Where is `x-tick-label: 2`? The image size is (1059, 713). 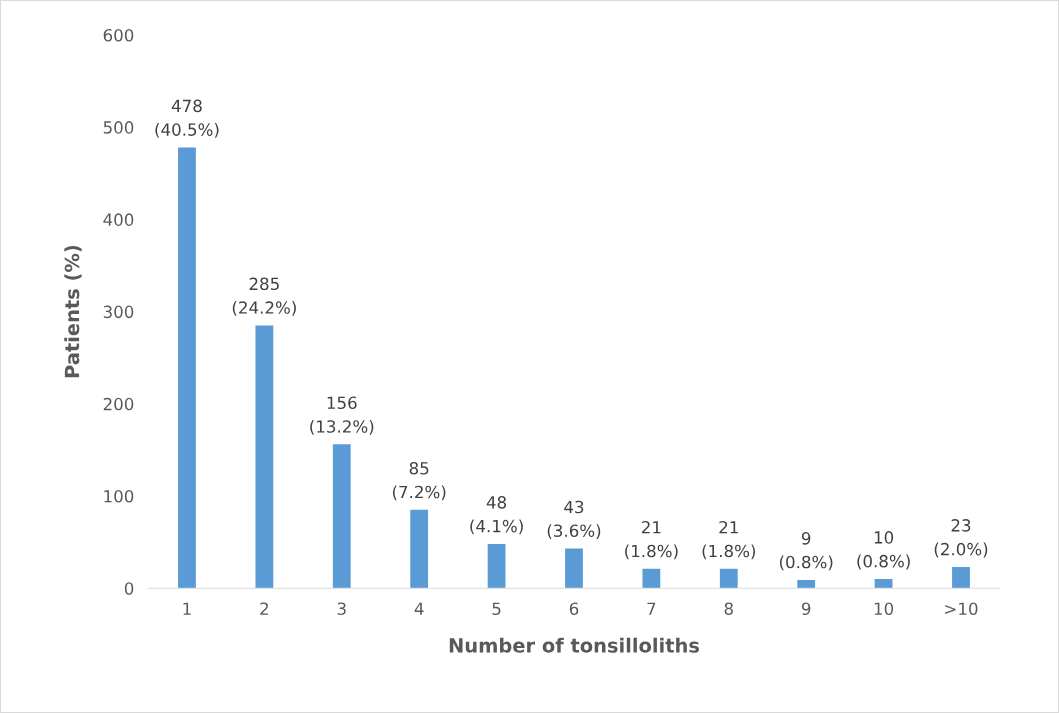 x-tick-label: 2 is located at coordinates (264, 608).